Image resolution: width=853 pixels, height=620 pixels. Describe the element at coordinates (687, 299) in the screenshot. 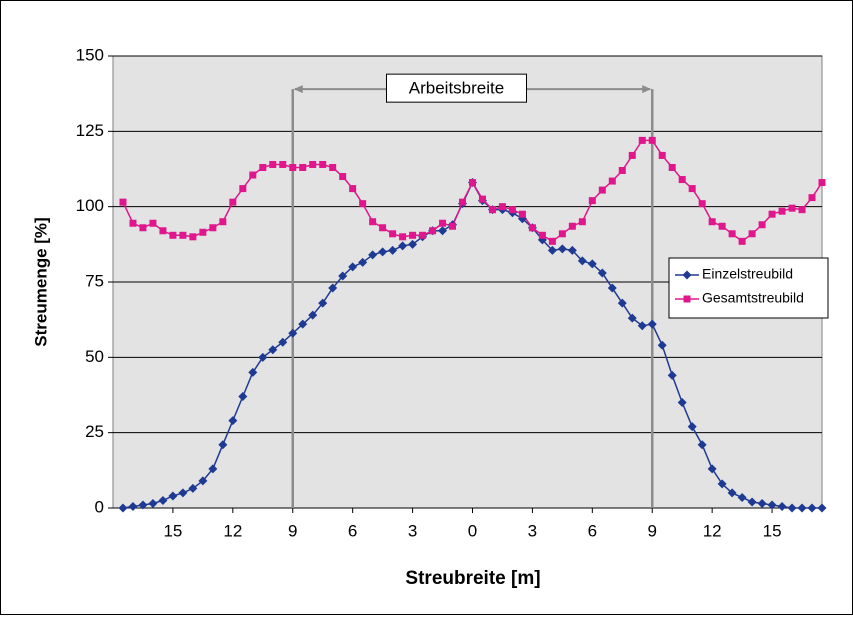

I see `legend-marker` at that location.